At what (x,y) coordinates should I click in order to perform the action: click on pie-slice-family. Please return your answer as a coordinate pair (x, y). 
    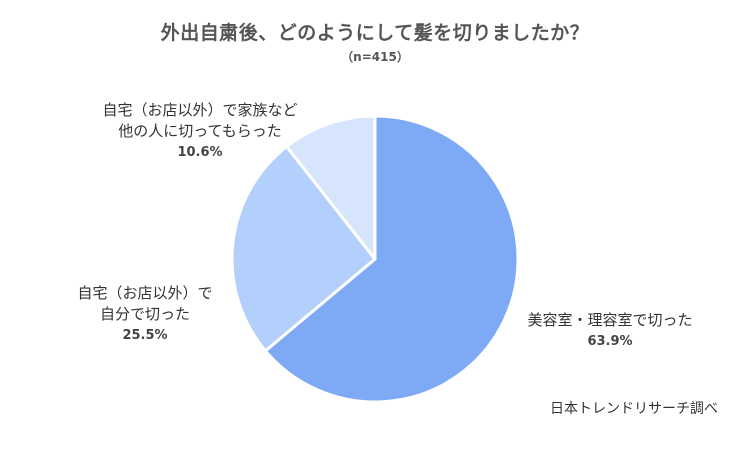
    Looking at the image, I should click on (331, 187).